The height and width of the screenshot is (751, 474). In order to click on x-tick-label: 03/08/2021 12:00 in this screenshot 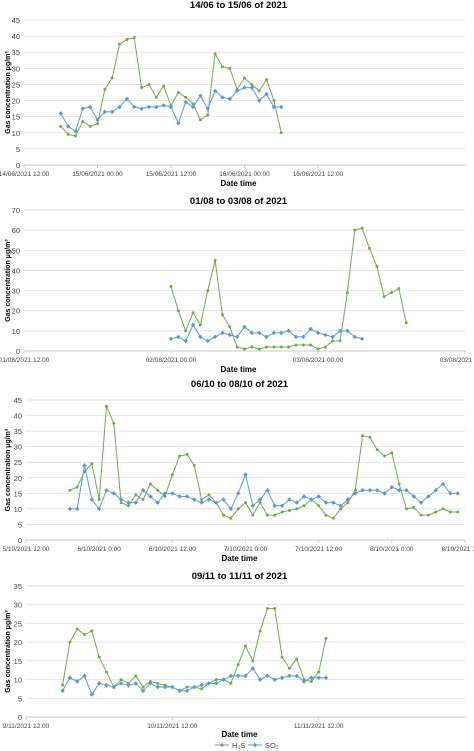, I will do `click(457, 360)`.